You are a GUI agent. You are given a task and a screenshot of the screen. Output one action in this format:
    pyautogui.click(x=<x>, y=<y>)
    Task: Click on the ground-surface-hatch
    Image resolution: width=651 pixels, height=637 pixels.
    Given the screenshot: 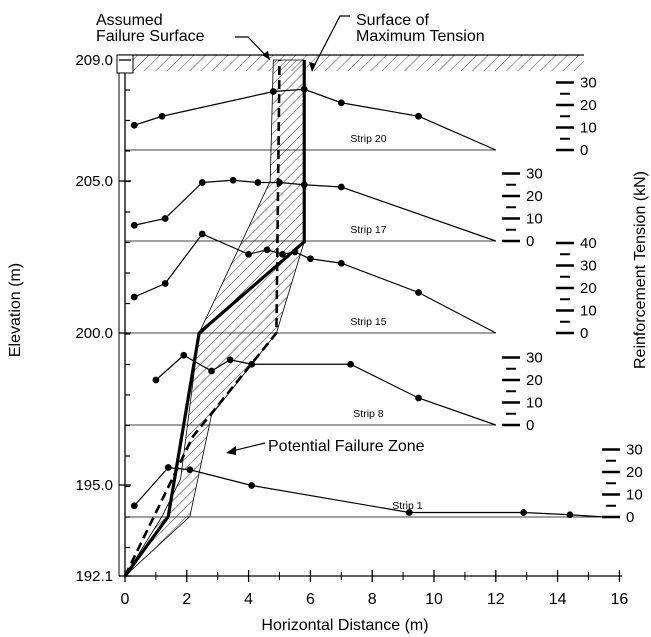 What is the action you would take?
    pyautogui.click(x=358, y=63)
    